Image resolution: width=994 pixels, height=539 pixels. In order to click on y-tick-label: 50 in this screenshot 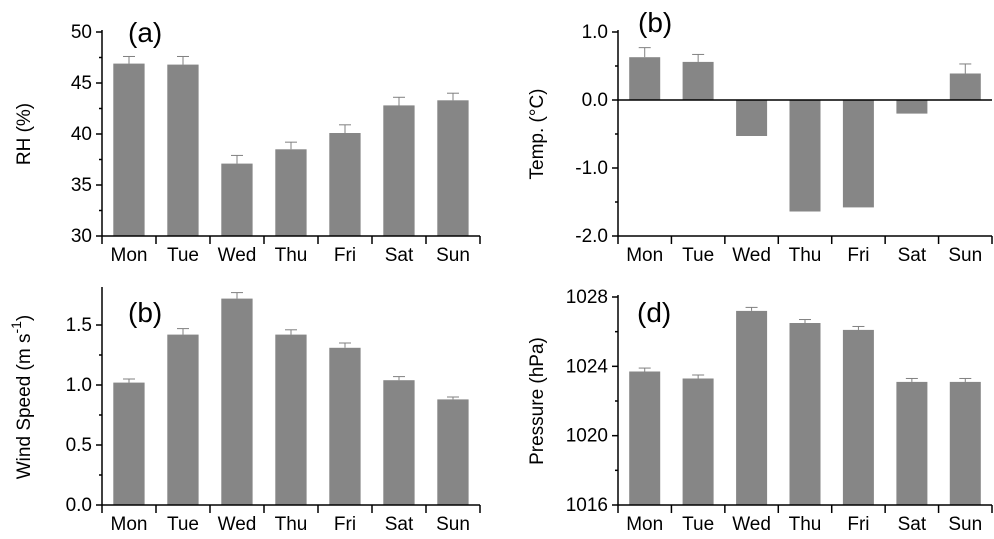, I will do `click(81, 32)`.